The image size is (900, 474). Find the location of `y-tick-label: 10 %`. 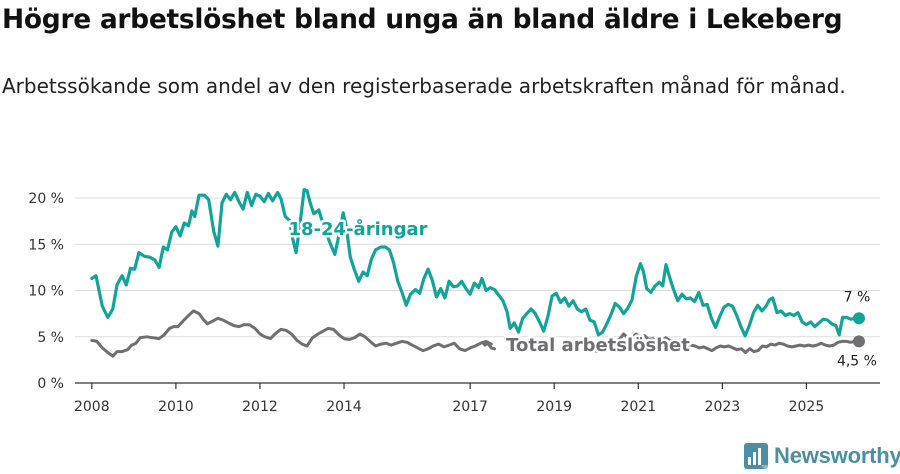

y-tick-label: 10 % is located at coordinates (46, 292).